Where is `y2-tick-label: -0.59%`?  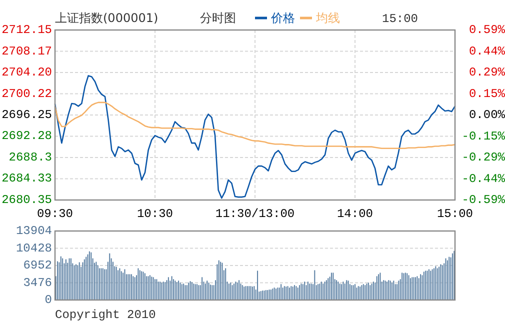
y2-tick-label: -0.59% is located at coordinates (483, 200).